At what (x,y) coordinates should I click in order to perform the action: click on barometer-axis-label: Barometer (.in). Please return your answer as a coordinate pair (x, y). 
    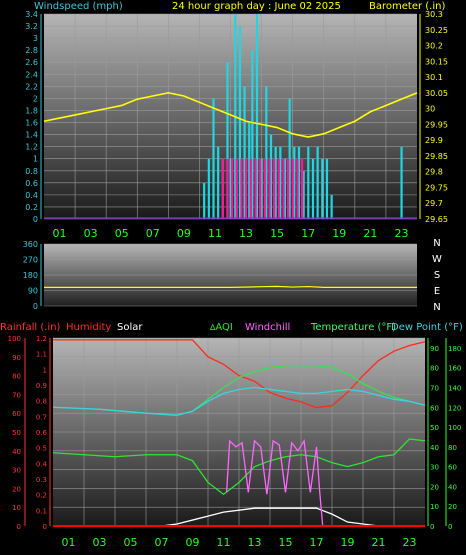
    Looking at the image, I should click on (407, 6).